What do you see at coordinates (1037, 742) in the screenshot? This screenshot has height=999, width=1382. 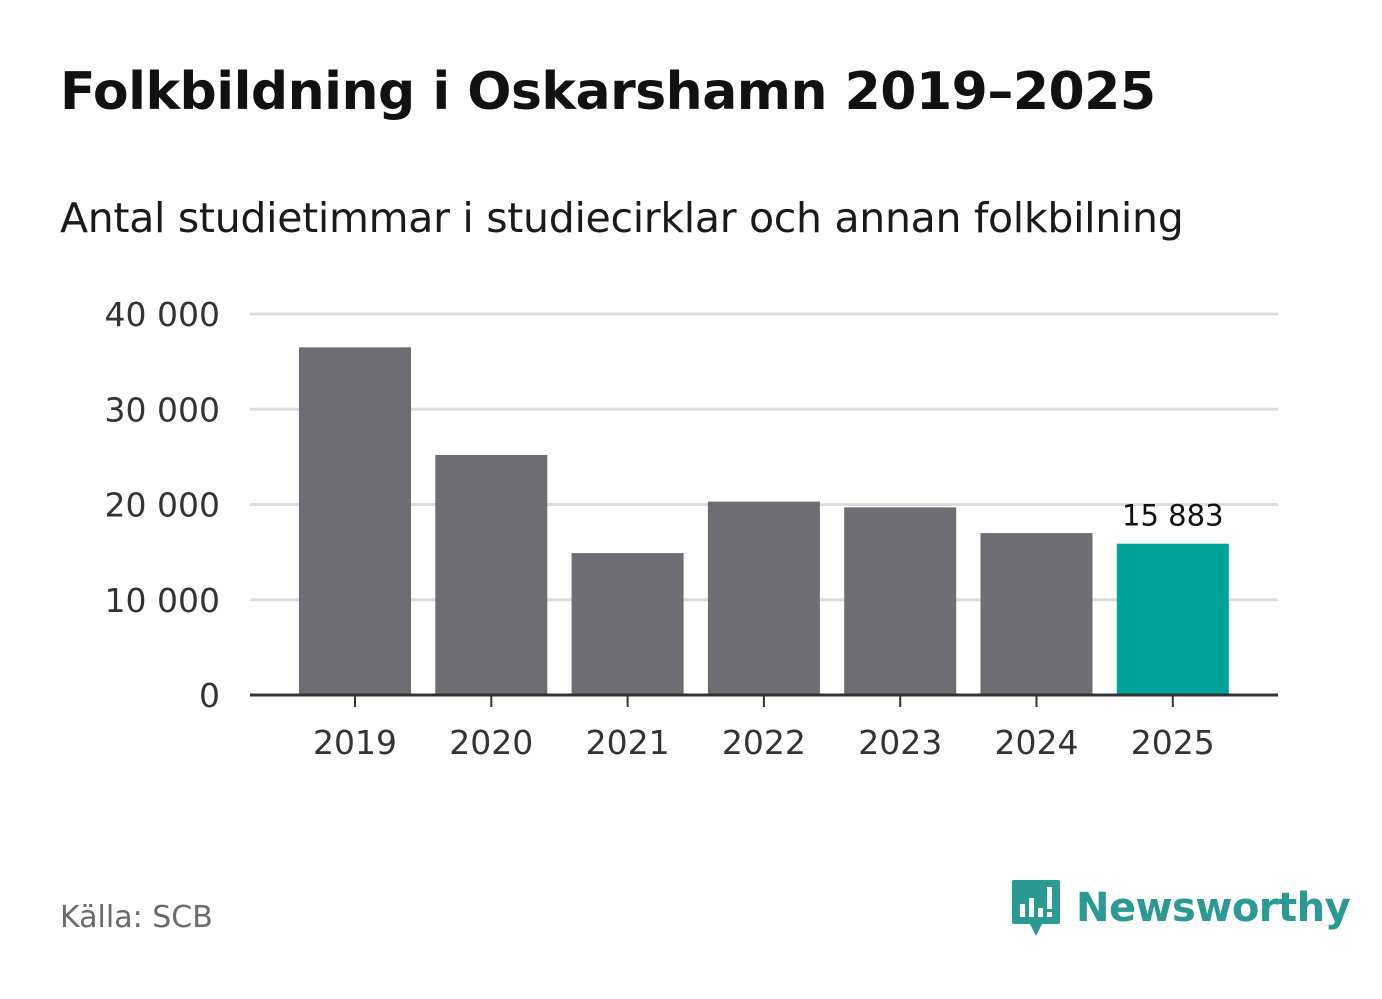 I see `x-tick-label: 2024` at bounding box center [1037, 742].